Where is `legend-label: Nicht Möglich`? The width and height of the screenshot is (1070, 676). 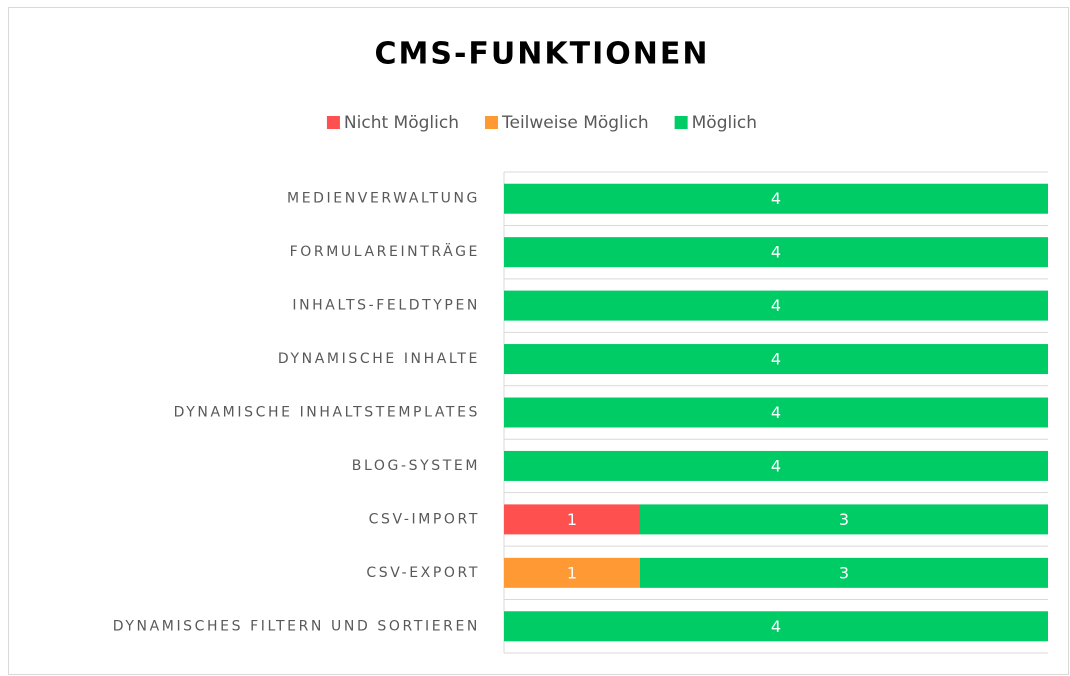
legend-label: Nicht Möglich is located at coordinates (401, 123).